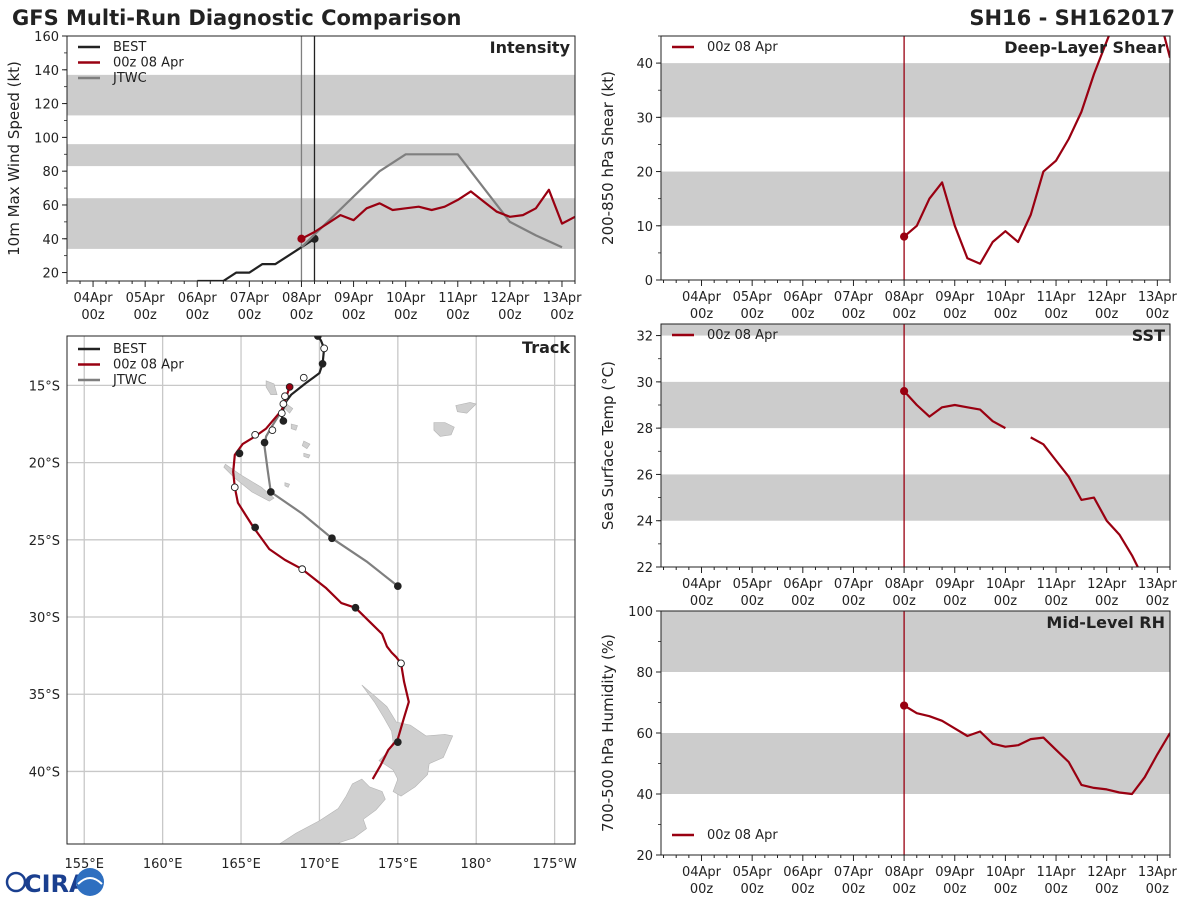 Image resolution: width=1200 pixels, height=900 pixels. Describe the element at coordinates (530, 47) in the screenshot. I see `intensity-panel-title: Intensity` at that location.